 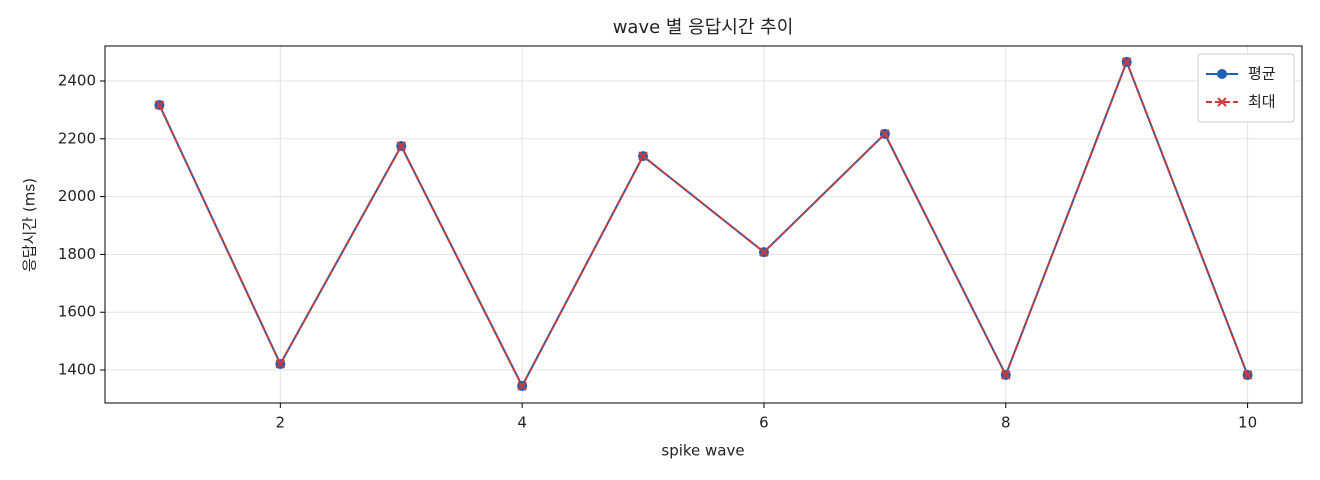 What do you see at coordinates (703, 27) in the screenshot?
I see `chart-title: wave 별 응답시간 추이` at bounding box center [703, 27].